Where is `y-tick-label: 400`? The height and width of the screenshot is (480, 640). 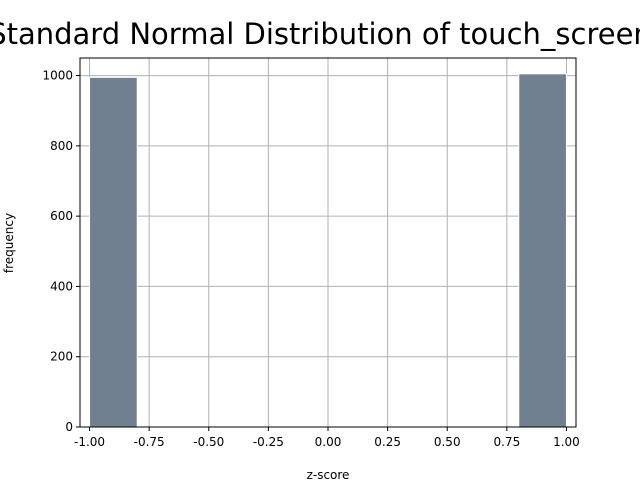
y-tick-label: 400 is located at coordinates (61, 286).